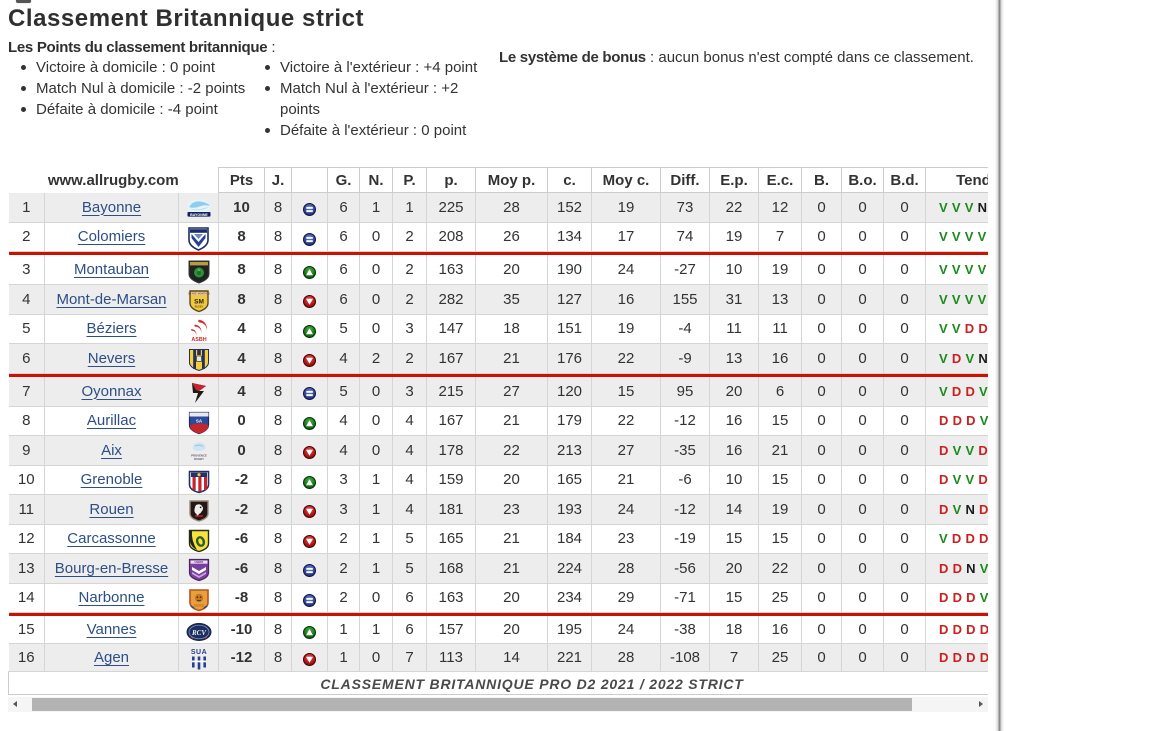  What do you see at coordinates (199, 302) in the screenshot?
I see `svg-text: SM` at bounding box center [199, 302].